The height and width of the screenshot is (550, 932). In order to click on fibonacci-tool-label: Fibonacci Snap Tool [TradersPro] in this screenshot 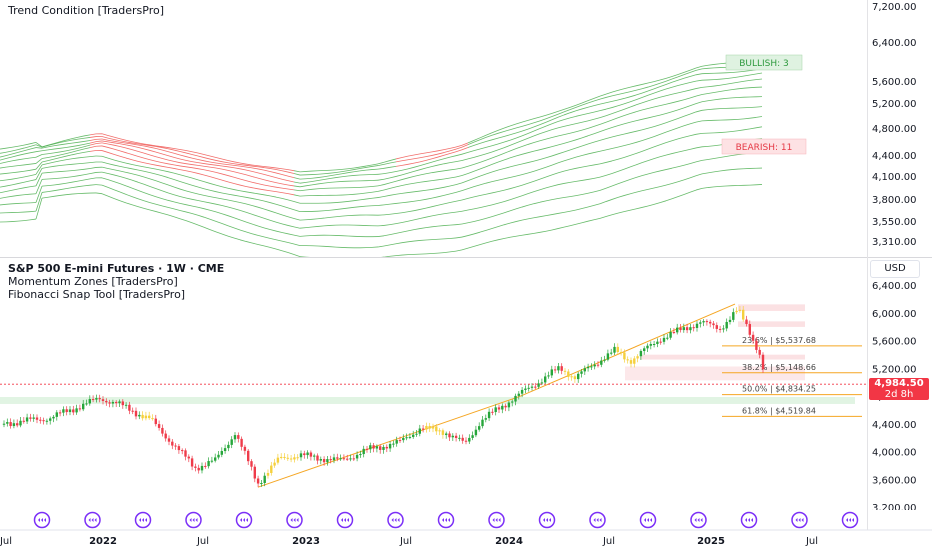, I will do `click(97, 294)`.